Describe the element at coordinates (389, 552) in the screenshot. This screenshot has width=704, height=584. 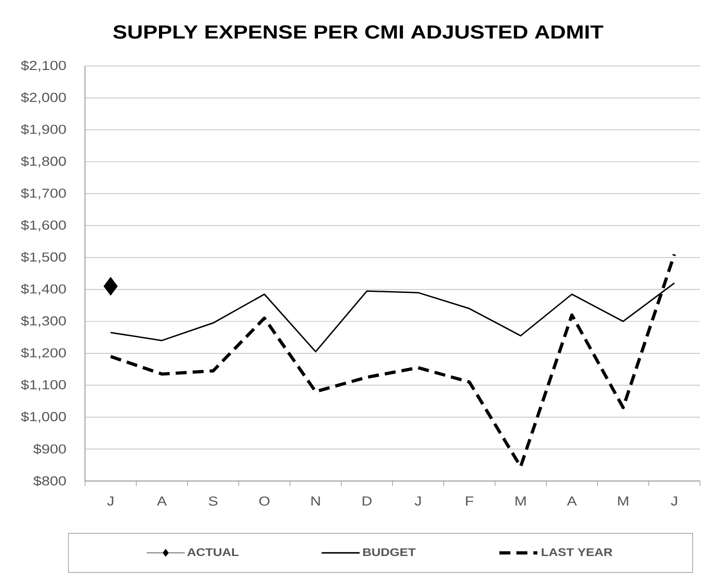
I see `legend-label: BUDGET` at that location.